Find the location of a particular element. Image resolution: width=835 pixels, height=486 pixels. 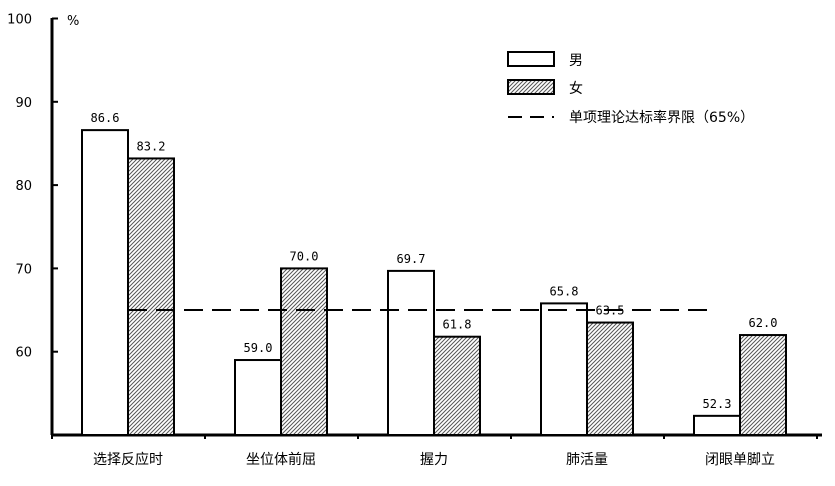

legend-swatch-female is located at coordinates (531, 87).